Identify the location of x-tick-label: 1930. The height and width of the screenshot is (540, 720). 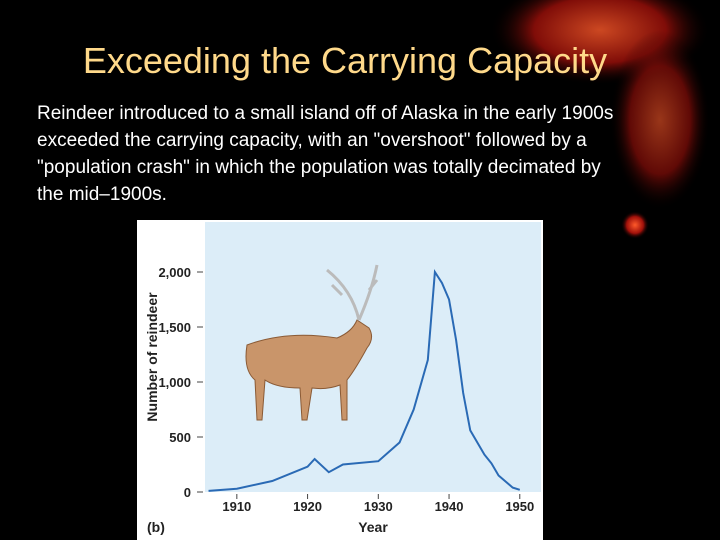
(378, 506).